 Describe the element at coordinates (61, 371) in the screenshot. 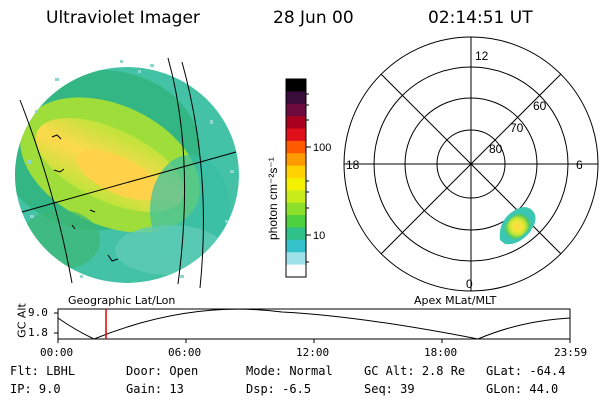

I see `info-filter-value: LBHL` at that location.